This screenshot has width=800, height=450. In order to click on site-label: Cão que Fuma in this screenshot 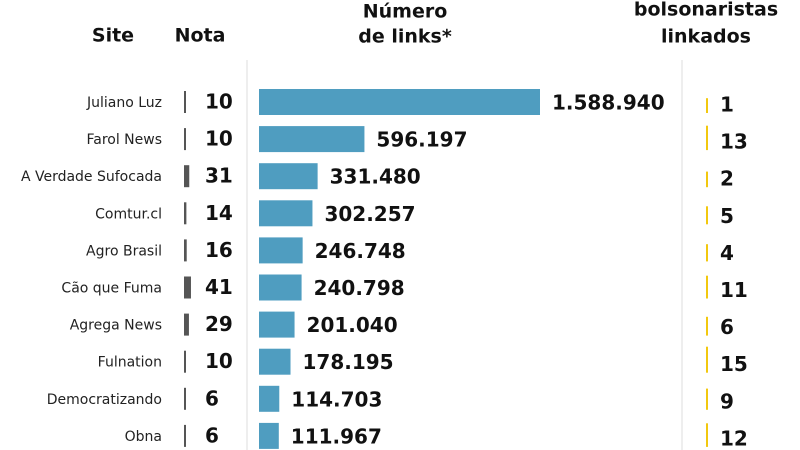, I will do `click(111, 289)`.